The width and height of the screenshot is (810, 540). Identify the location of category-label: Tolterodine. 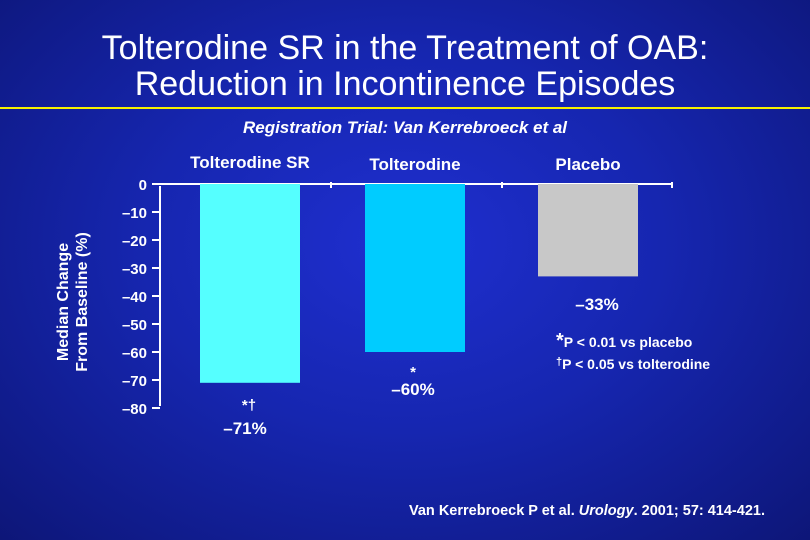
(414, 164).